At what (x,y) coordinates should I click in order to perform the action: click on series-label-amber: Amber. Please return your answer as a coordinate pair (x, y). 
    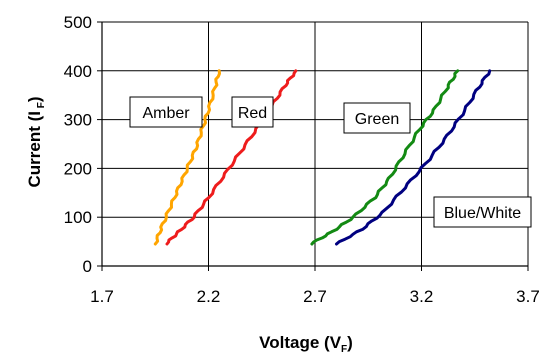
    Looking at the image, I should click on (166, 113).